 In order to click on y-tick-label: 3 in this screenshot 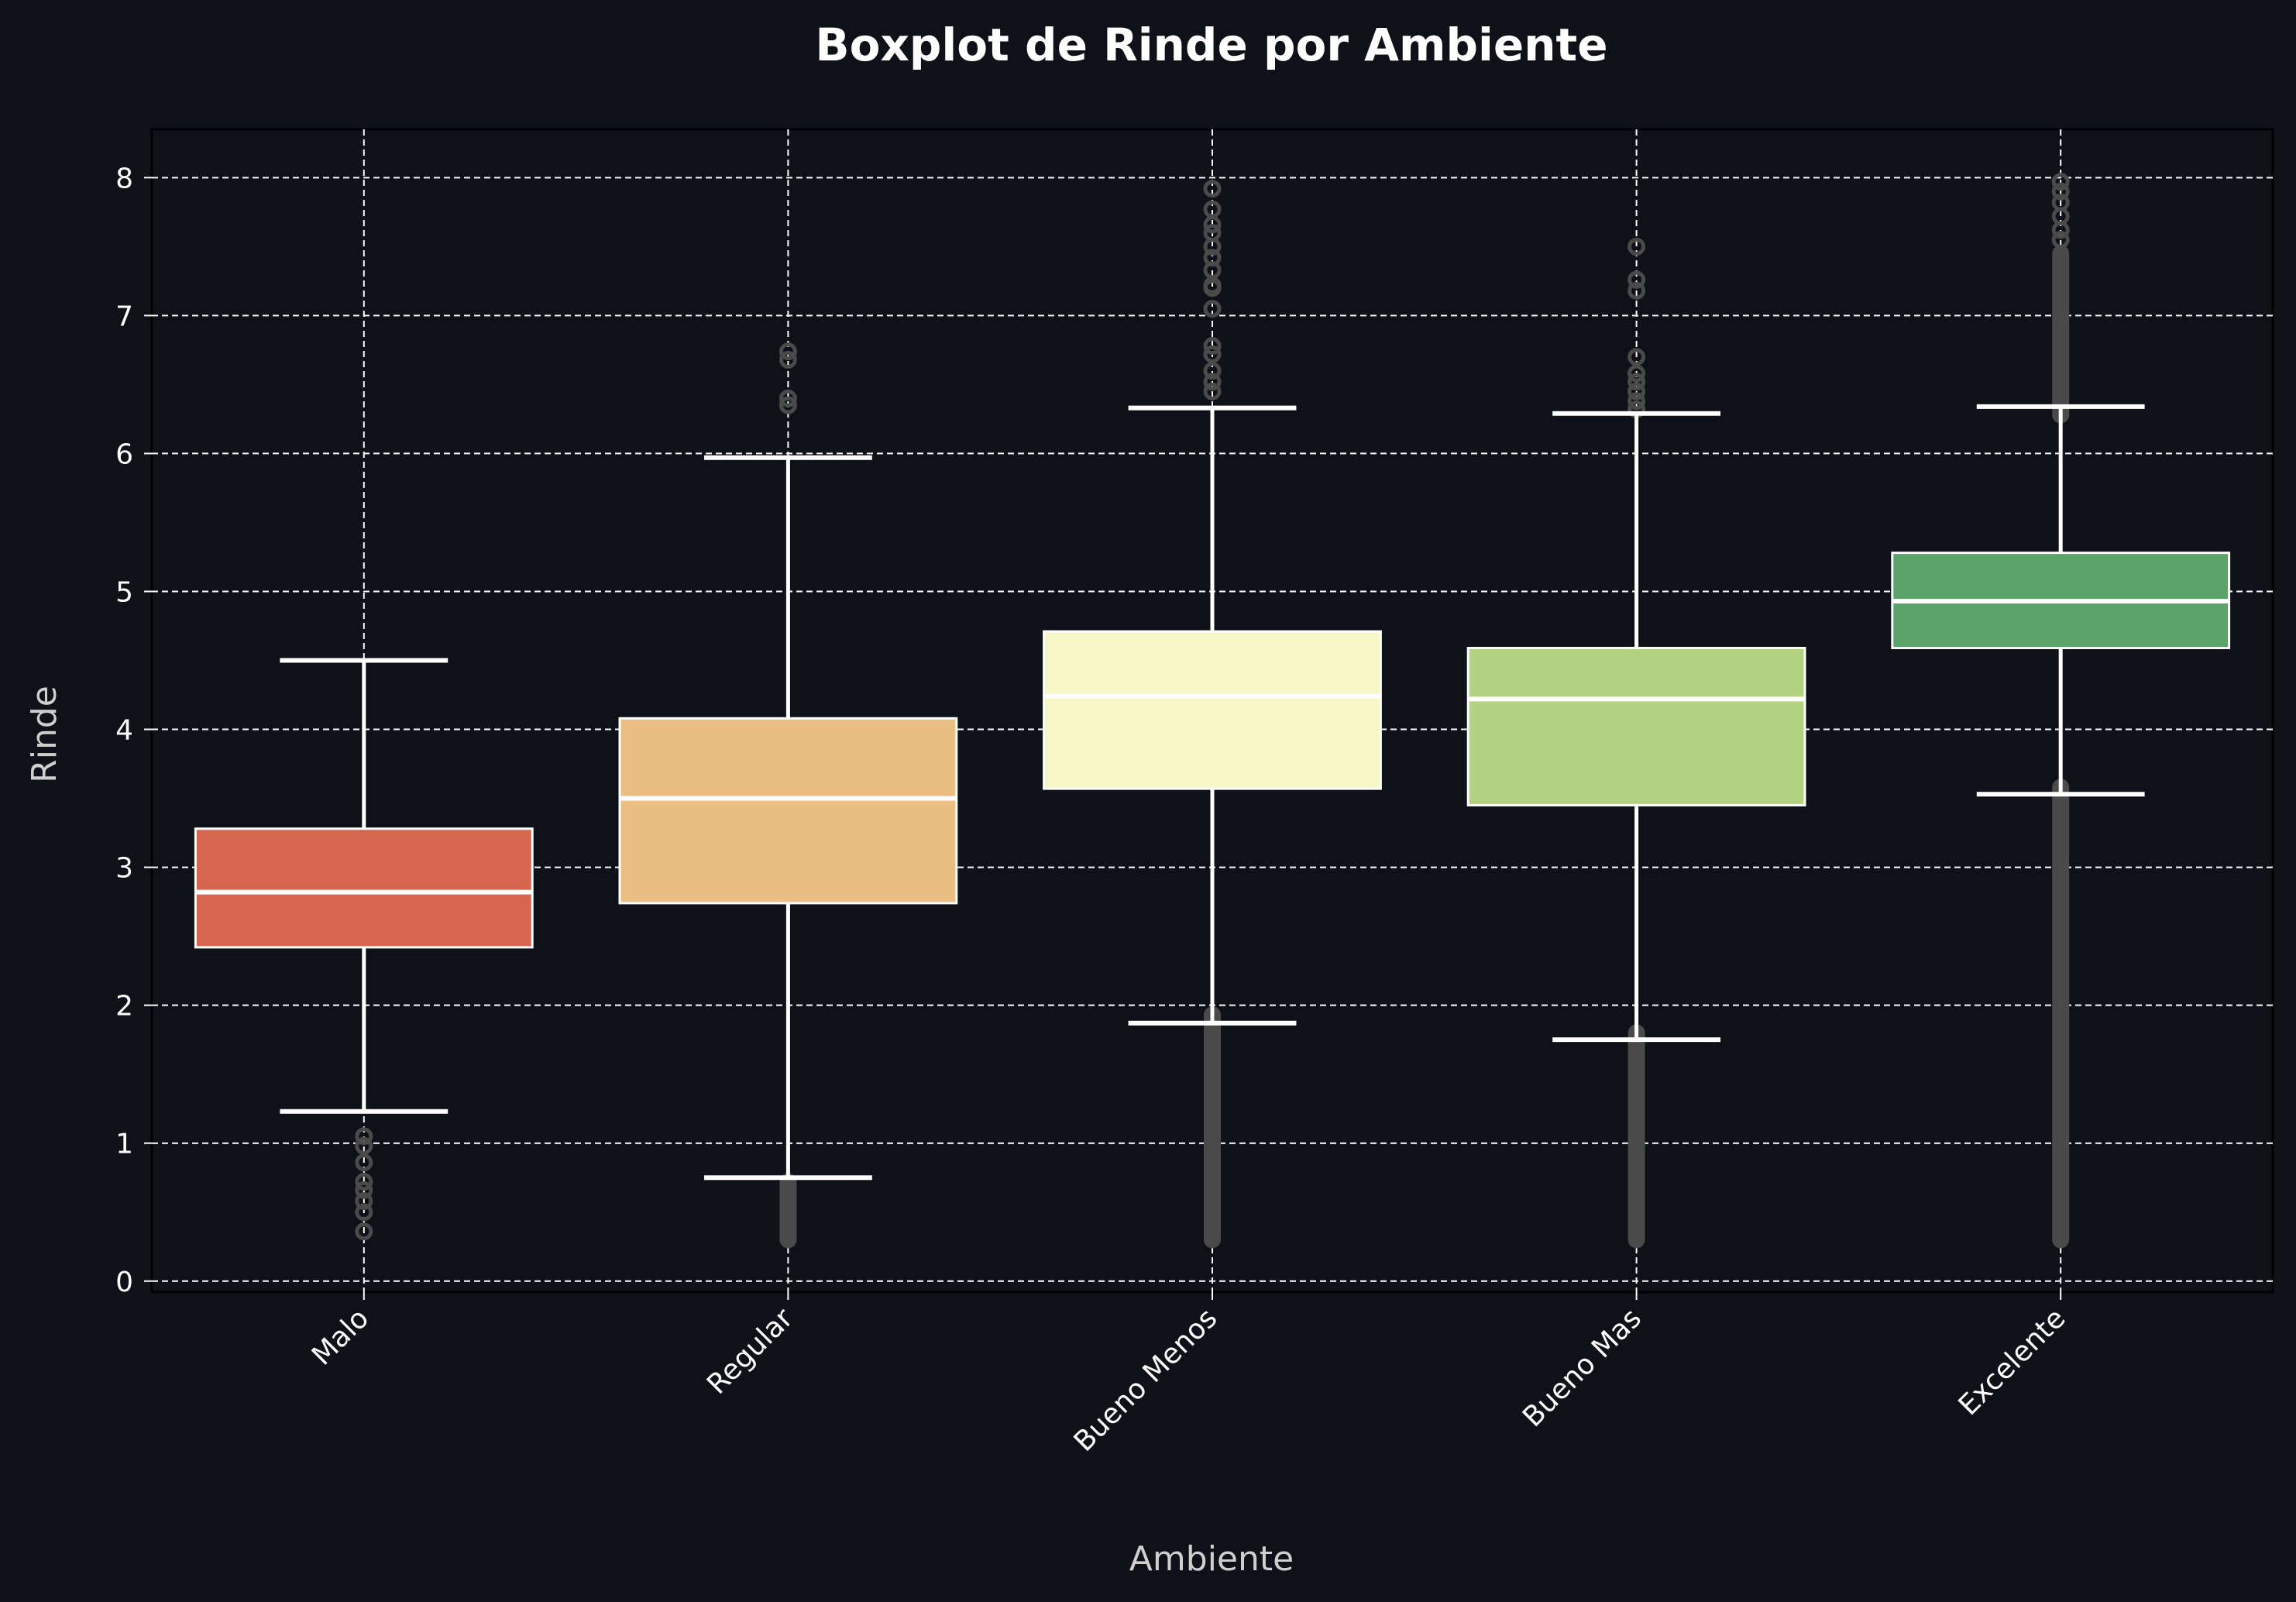, I will do `click(124, 869)`.